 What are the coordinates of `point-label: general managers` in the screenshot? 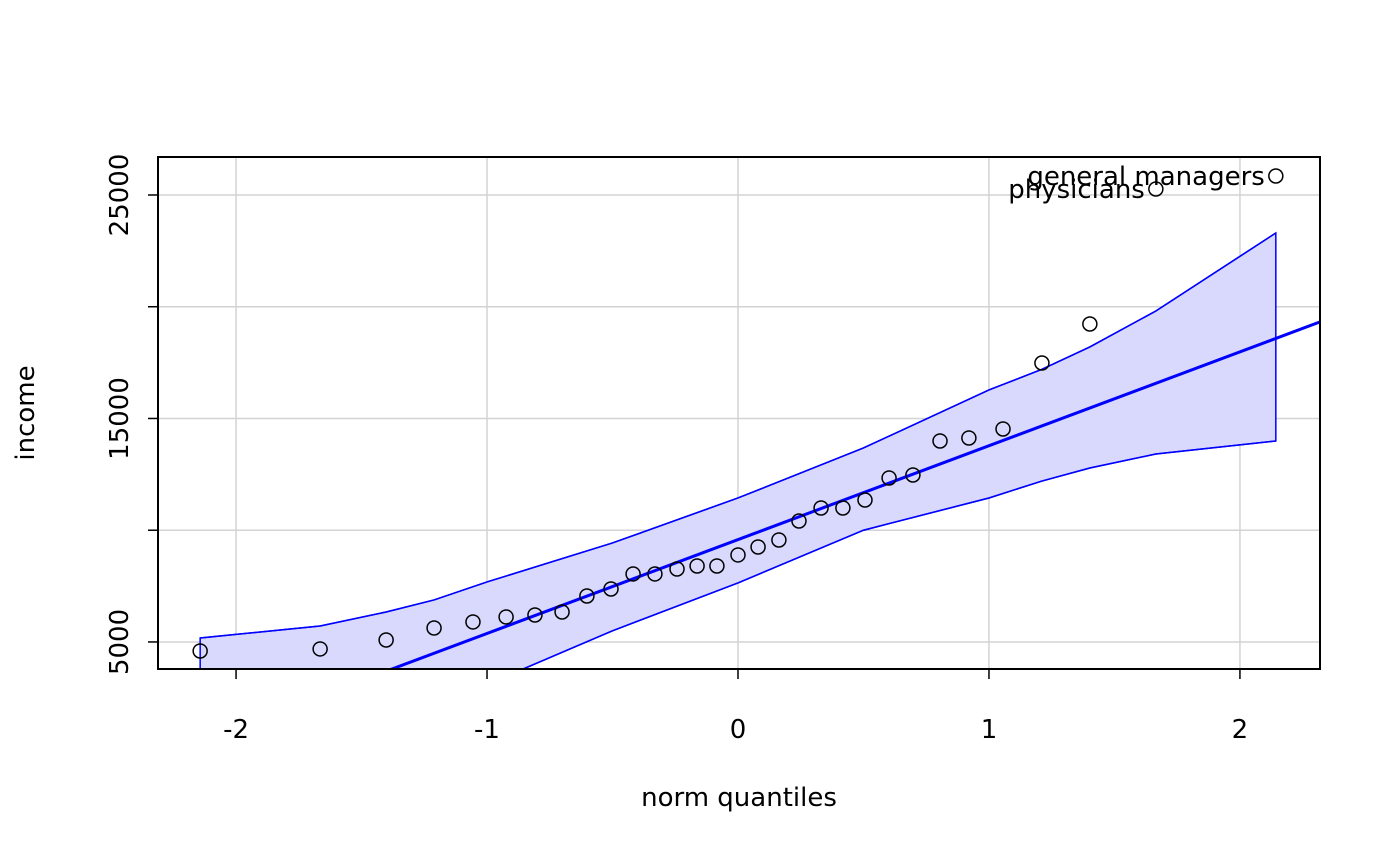 It's located at (1146, 177).